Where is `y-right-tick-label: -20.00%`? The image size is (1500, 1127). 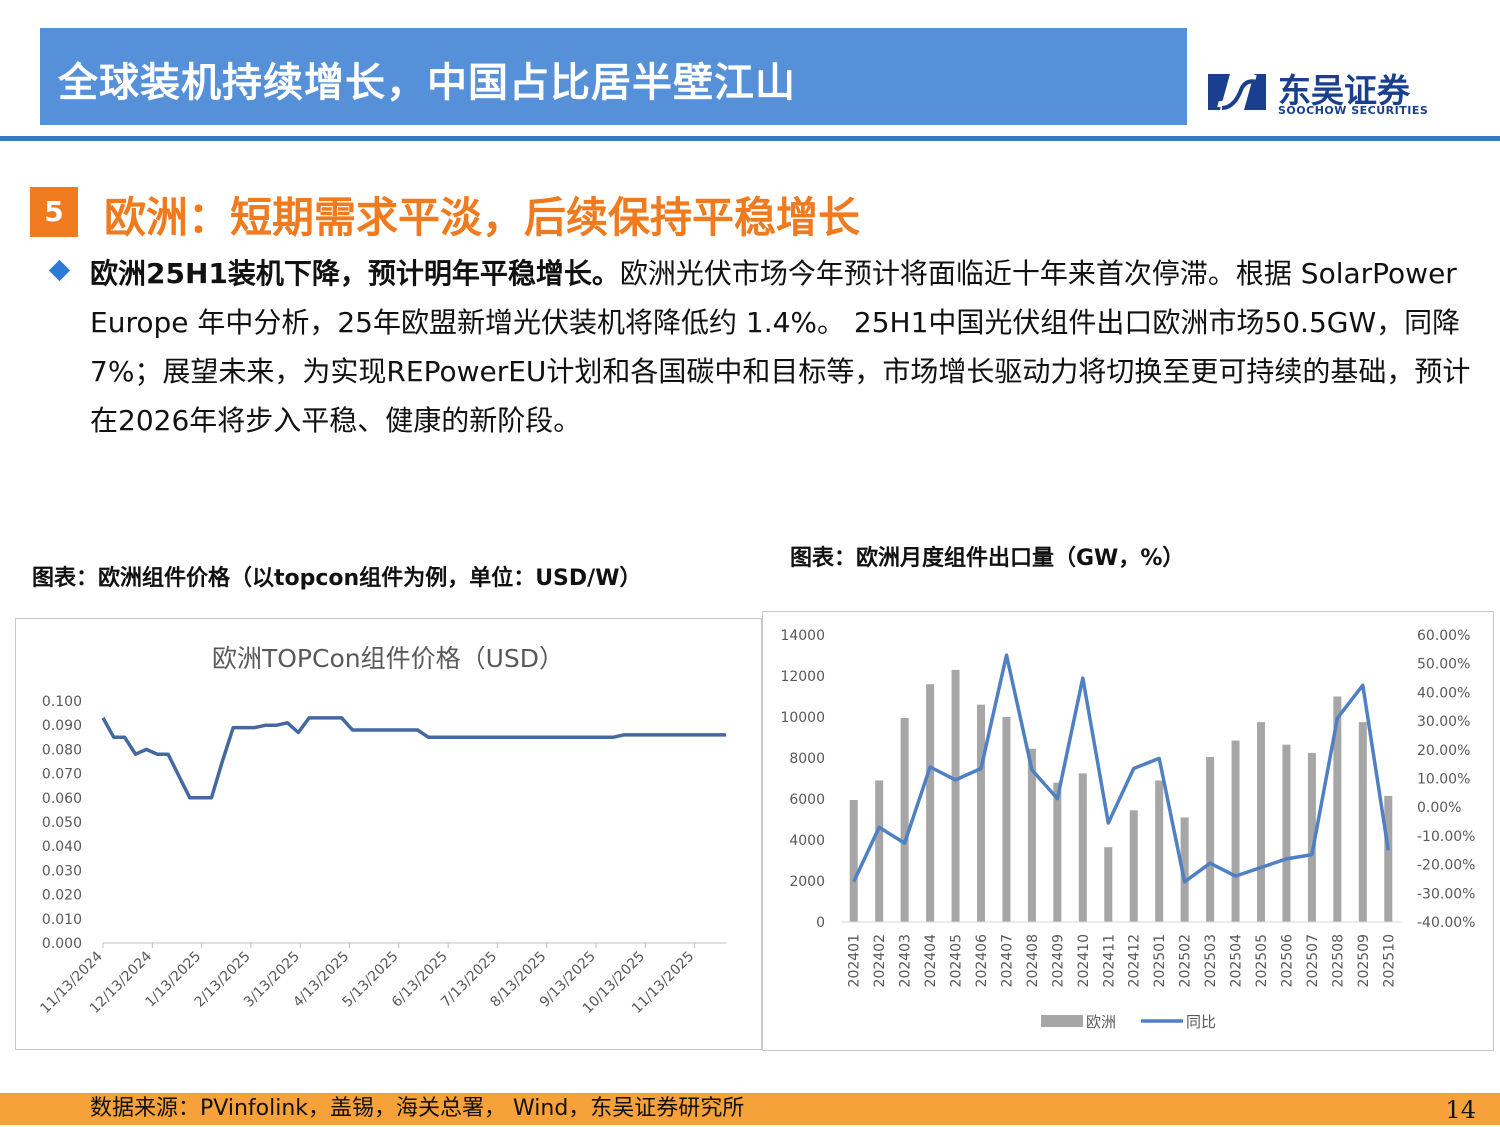 y-right-tick-label: -20.00% is located at coordinates (1446, 866).